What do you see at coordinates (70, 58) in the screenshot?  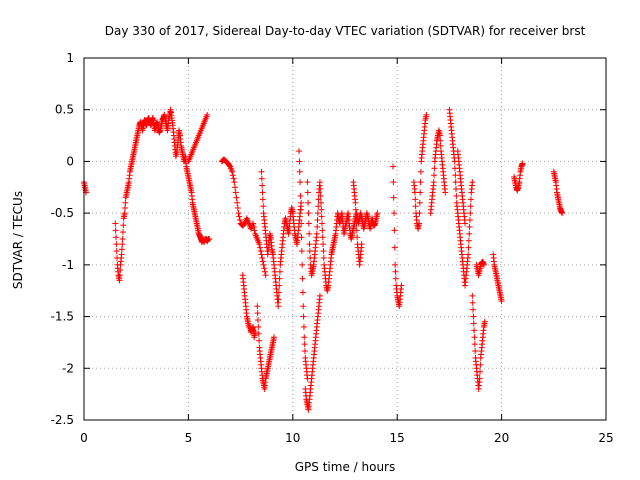 I see `y-tick-label: 1` at bounding box center [70, 58].